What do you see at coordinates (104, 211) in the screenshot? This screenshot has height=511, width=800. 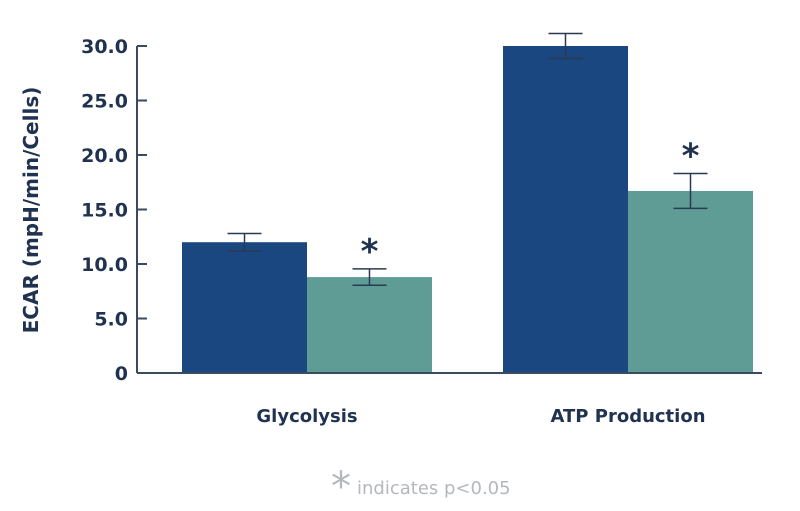 I see `y-tick-label: 15.0` at bounding box center [104, 211].